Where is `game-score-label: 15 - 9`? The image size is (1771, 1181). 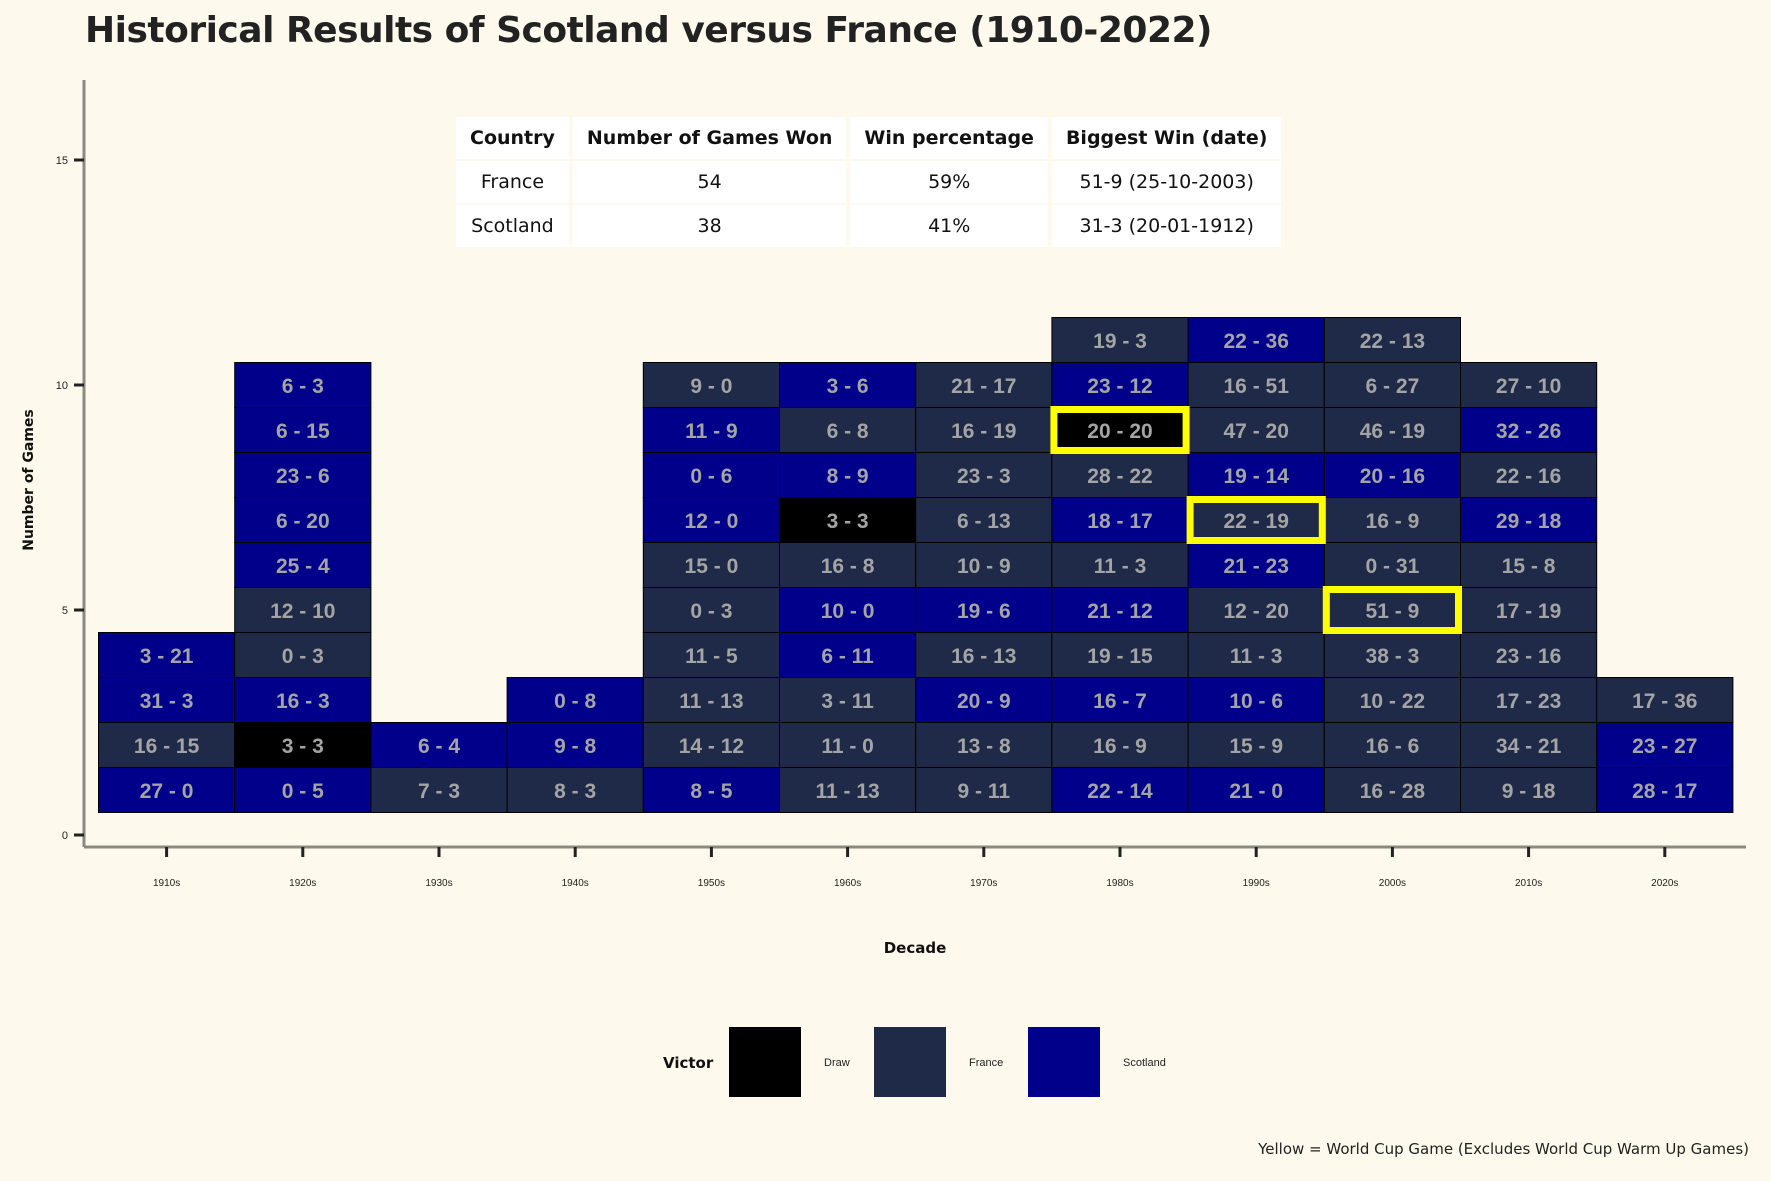 game-score-label: 15 - 9 is located at coordinates (1256, 746).